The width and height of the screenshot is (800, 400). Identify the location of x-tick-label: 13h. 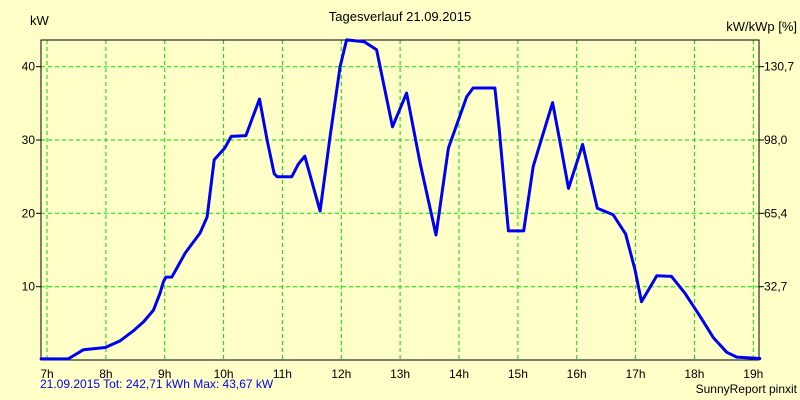
(400, 374).